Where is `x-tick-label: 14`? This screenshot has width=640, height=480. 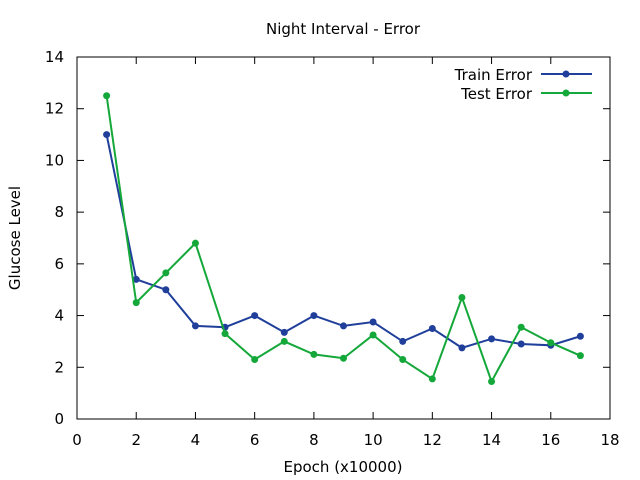 x-tick-label: 14 is located at coordinates (491, 440).